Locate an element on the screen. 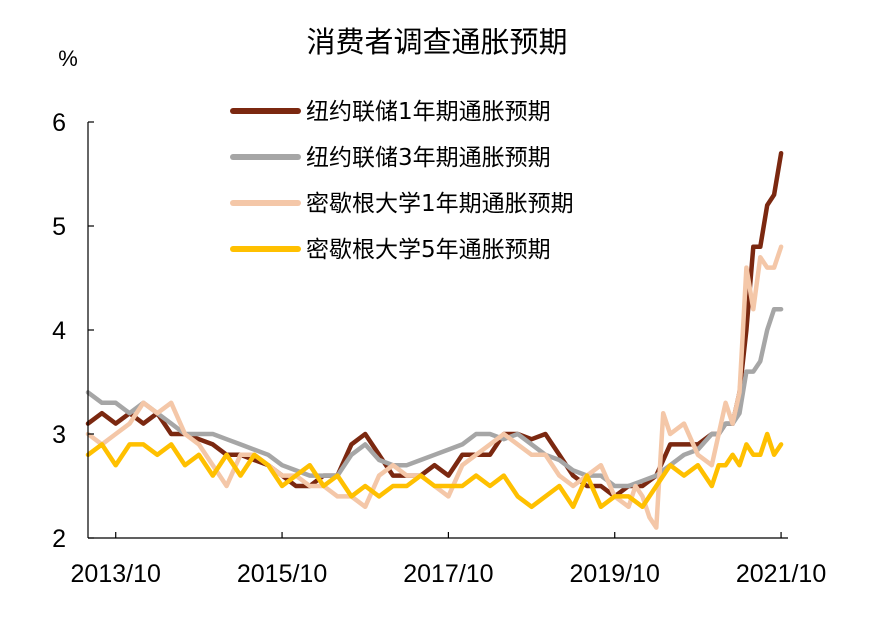  legend-label: 纽约联储1年期通胀预期 is located at coordinates (428, 112).